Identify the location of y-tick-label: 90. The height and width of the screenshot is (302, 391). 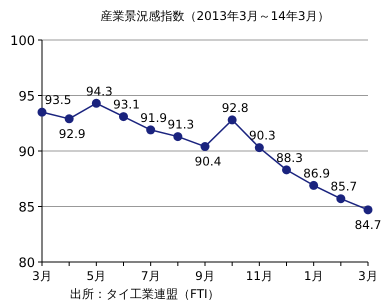
(26, 152).